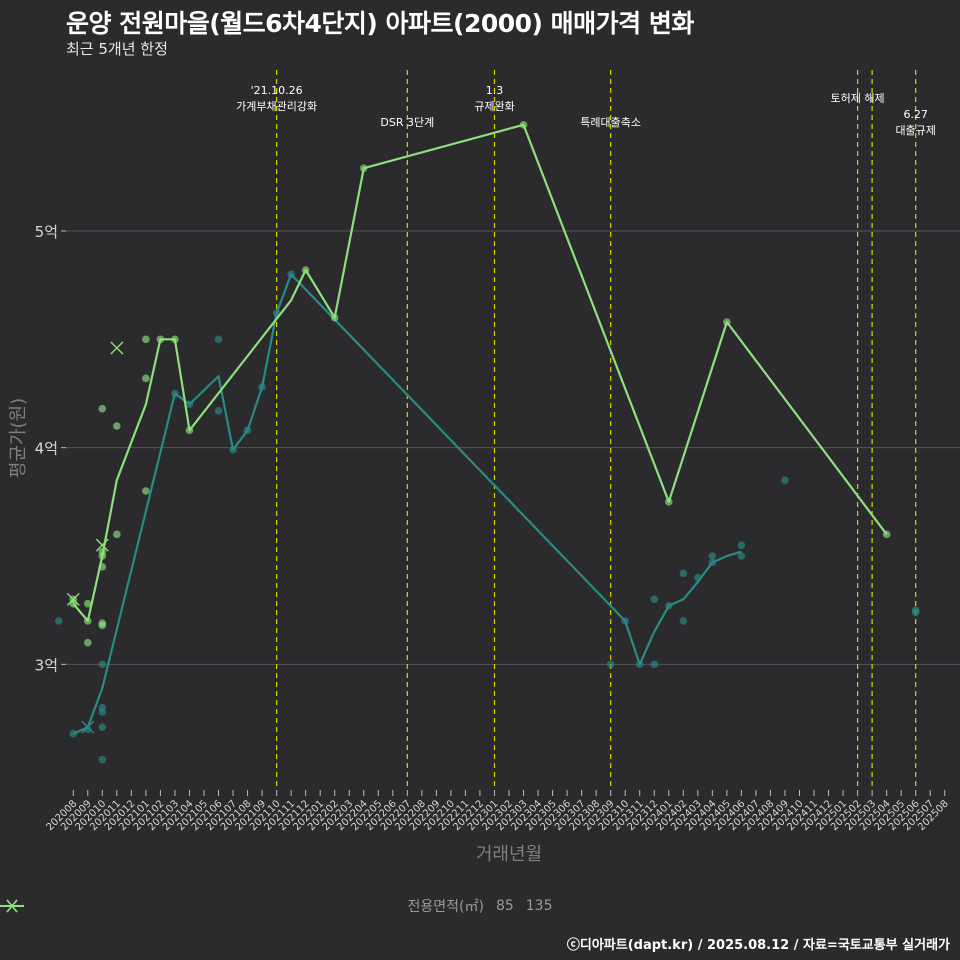 This screenshot has width=960, height=960. Describe the element at coordinates (46, 665) in the screenshot. I see `y-tick-label: 3억` at that location.